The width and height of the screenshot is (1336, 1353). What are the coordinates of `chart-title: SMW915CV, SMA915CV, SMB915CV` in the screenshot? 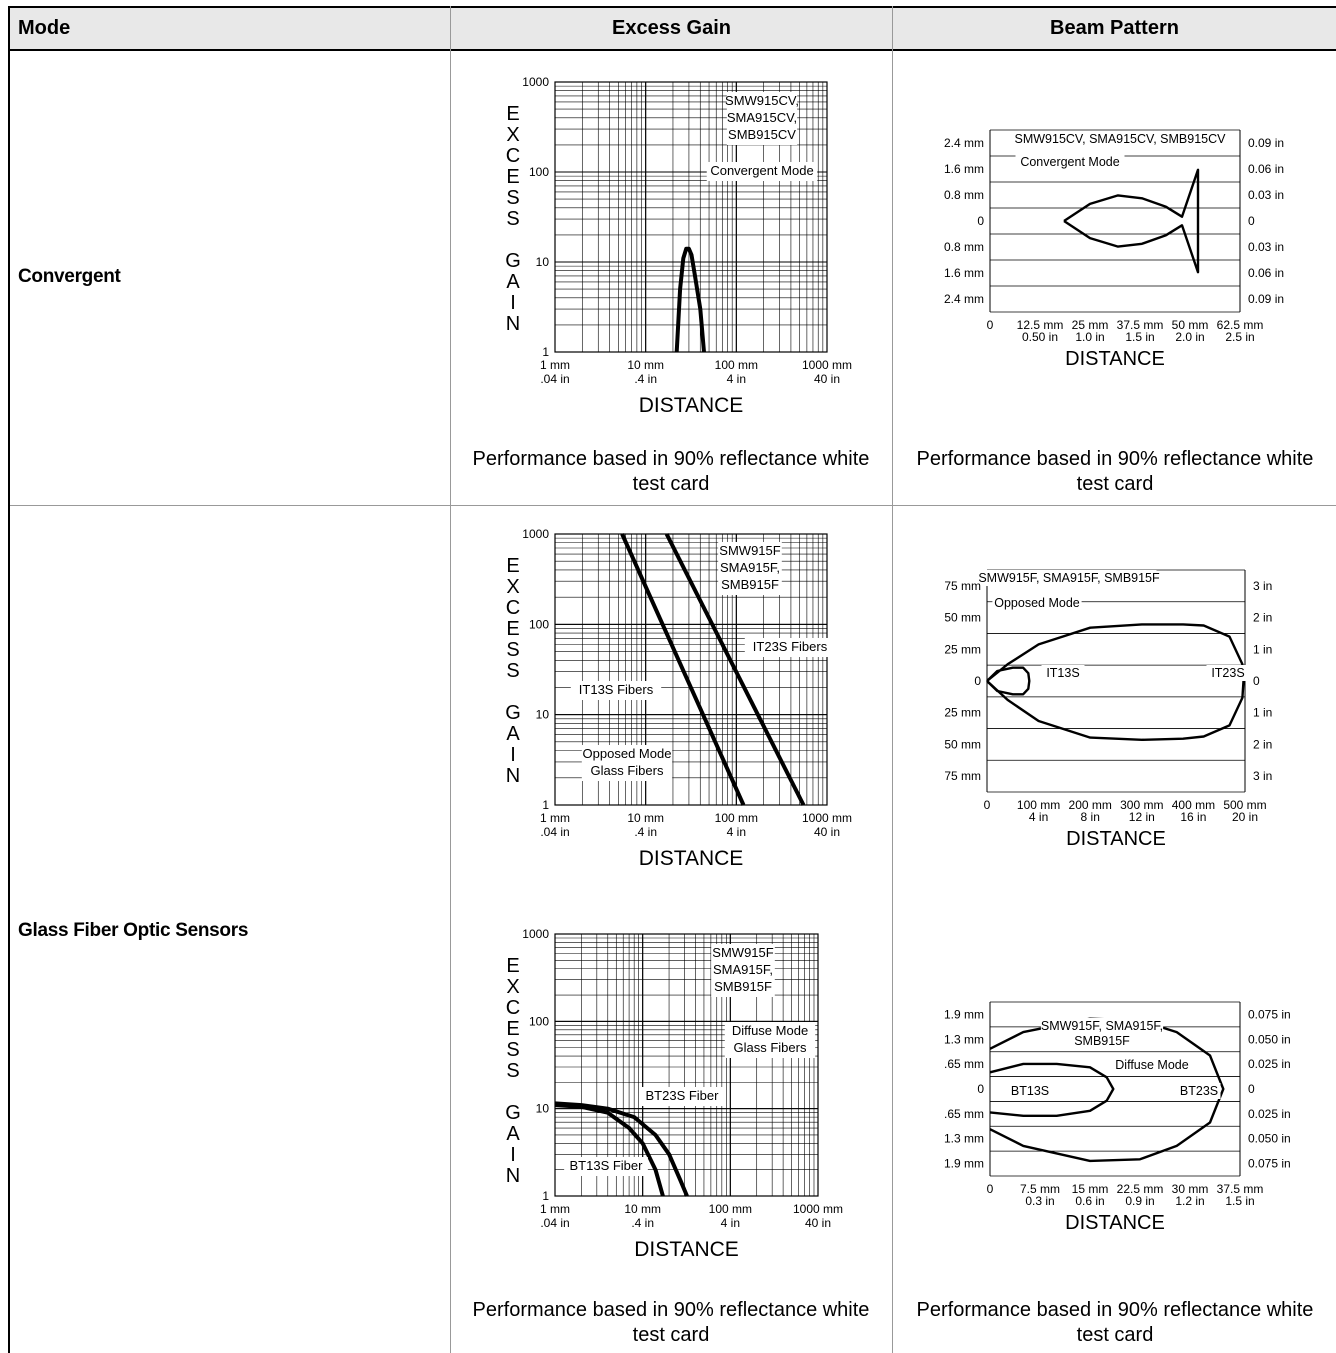 It's located at (1121, 139).